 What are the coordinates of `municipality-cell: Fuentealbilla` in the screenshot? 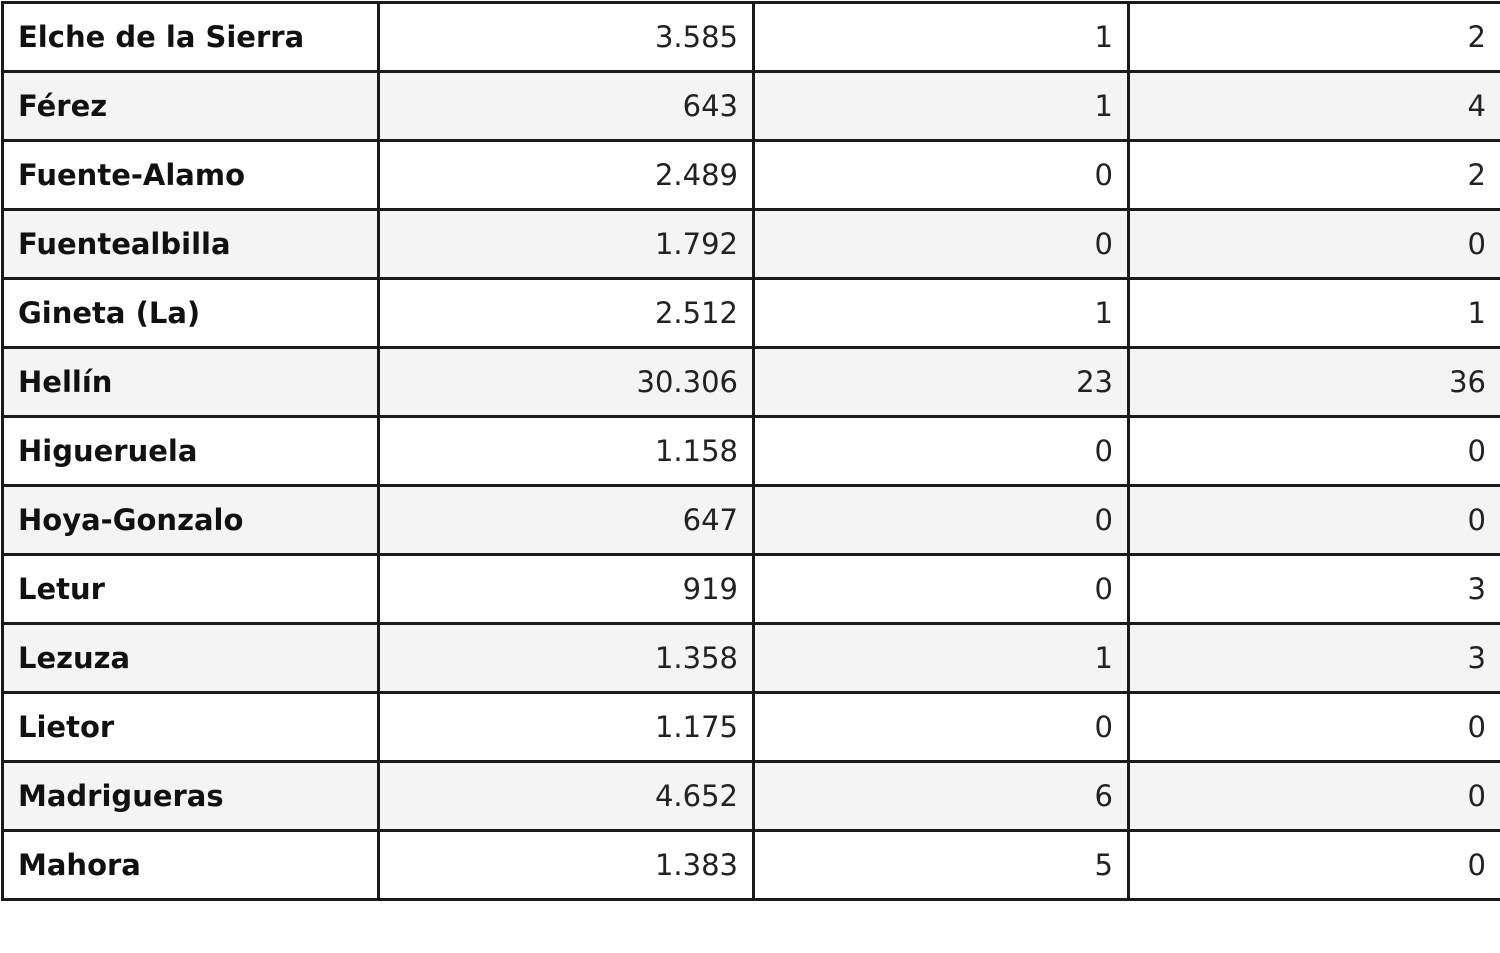 It's located at (190, 244).